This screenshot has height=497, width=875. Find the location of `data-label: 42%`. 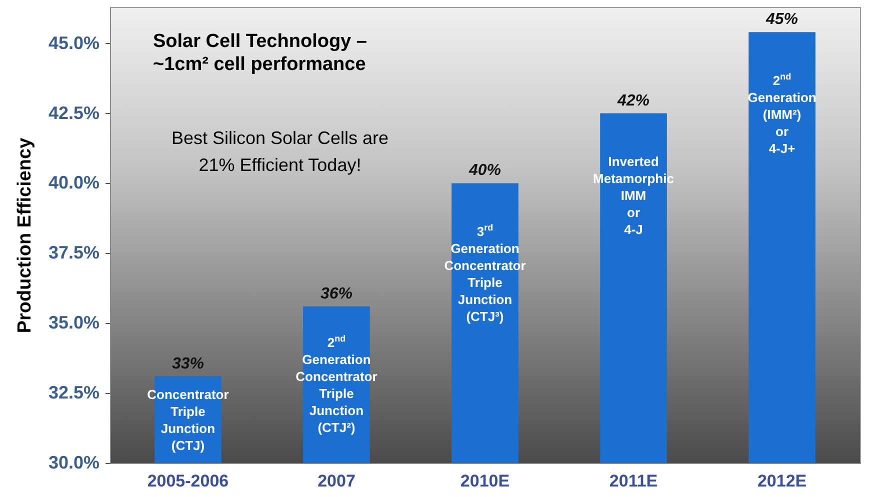

data-label: 42% is located at coordinates (633, 101).